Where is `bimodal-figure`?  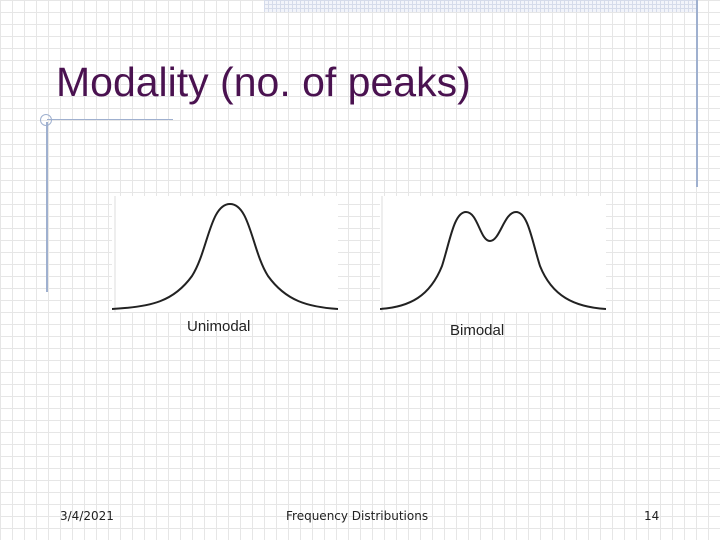 bimodal-figure is located at coordinates (493, 254).